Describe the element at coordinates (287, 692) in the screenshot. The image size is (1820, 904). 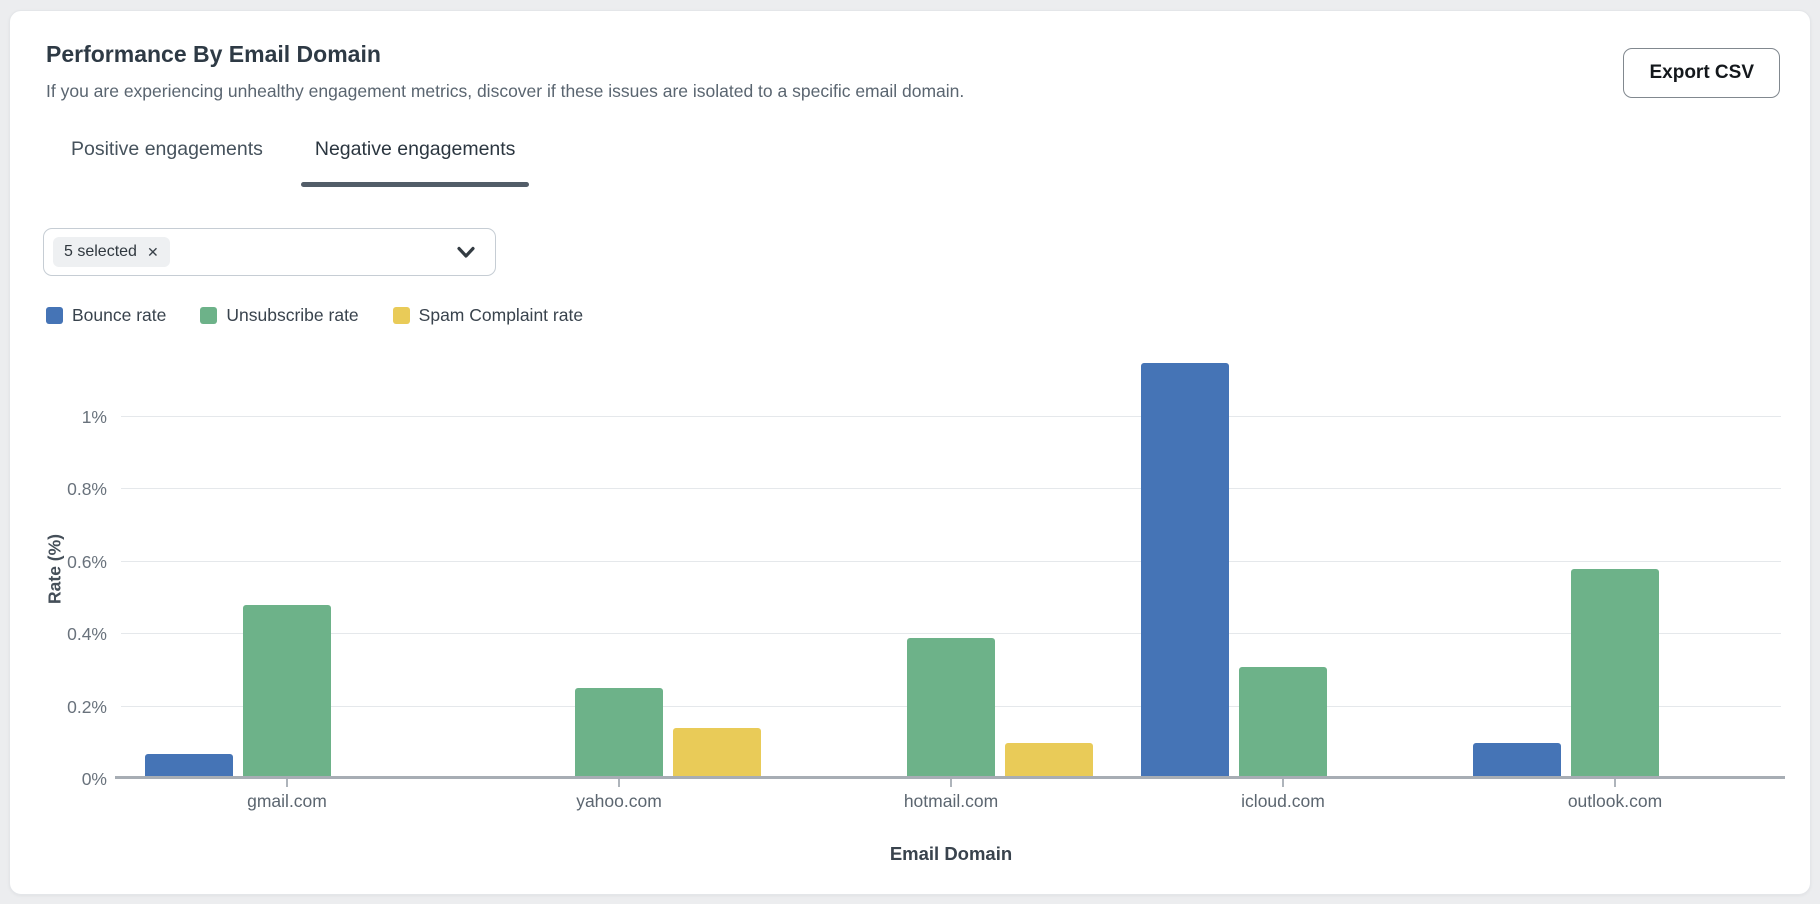
I see `bar-unsubscribe-rate-gmail.com` at that location.